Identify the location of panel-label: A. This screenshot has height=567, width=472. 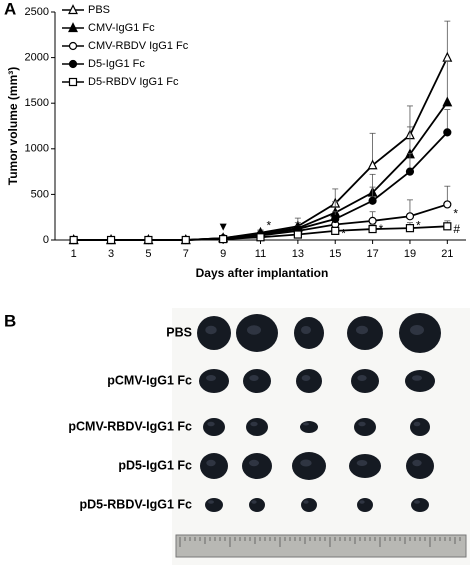
(10, 9).